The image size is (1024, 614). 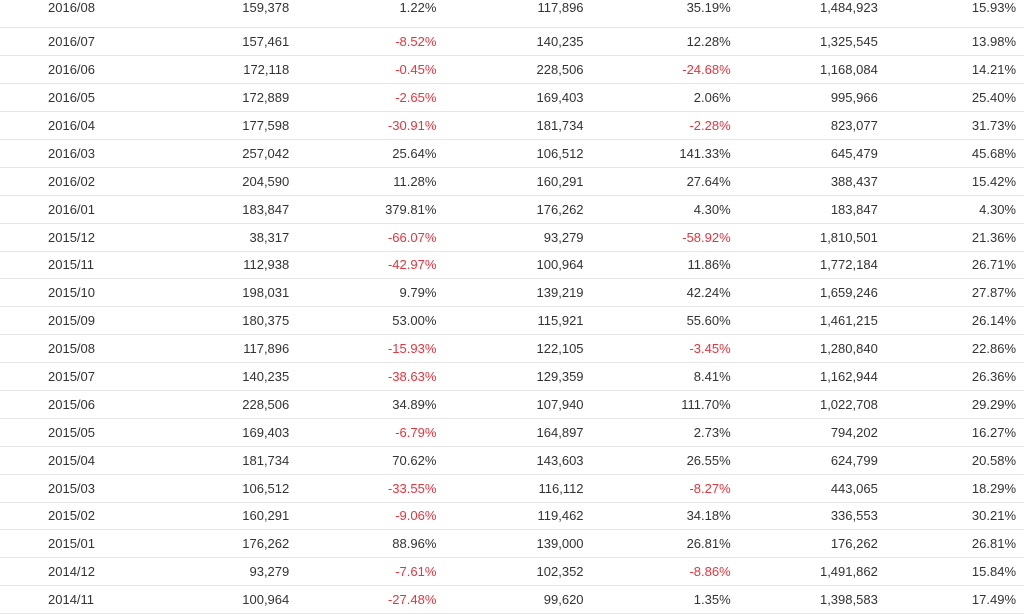 What do you see at coordinates (657, 321) in the screenshot?
I see `change-b-cell: 55.60%` at bounding box center [657, 321].